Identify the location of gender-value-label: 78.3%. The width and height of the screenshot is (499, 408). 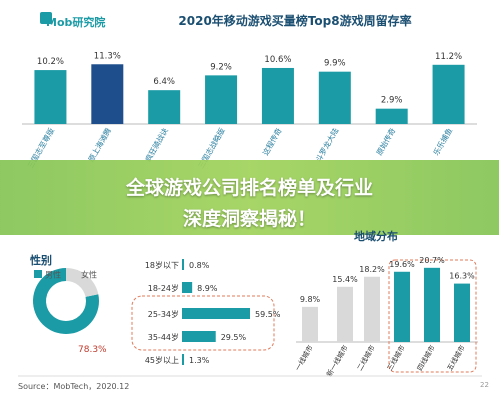
(92, 350).